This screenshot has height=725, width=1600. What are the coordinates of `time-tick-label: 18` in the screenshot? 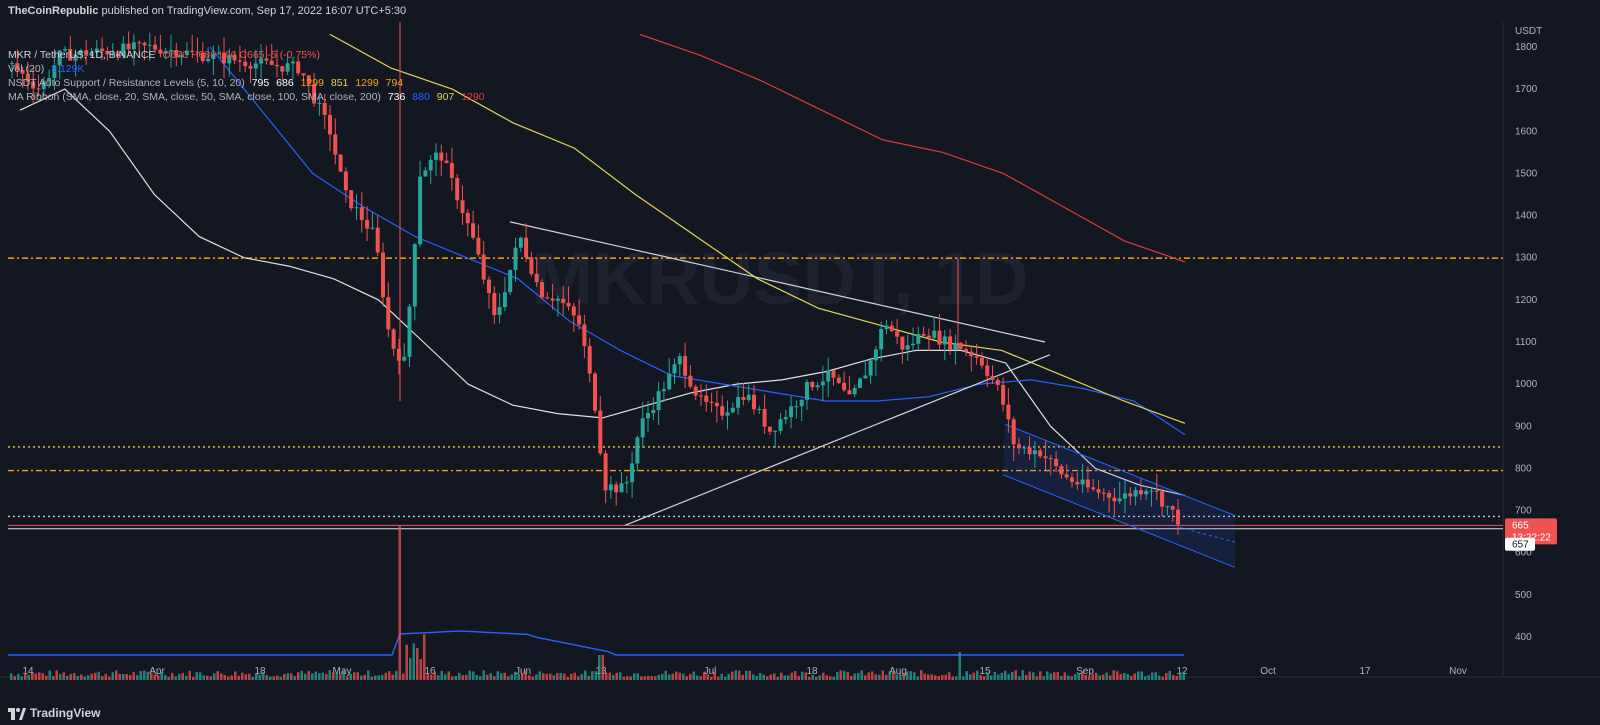 It's located at (260, 671).